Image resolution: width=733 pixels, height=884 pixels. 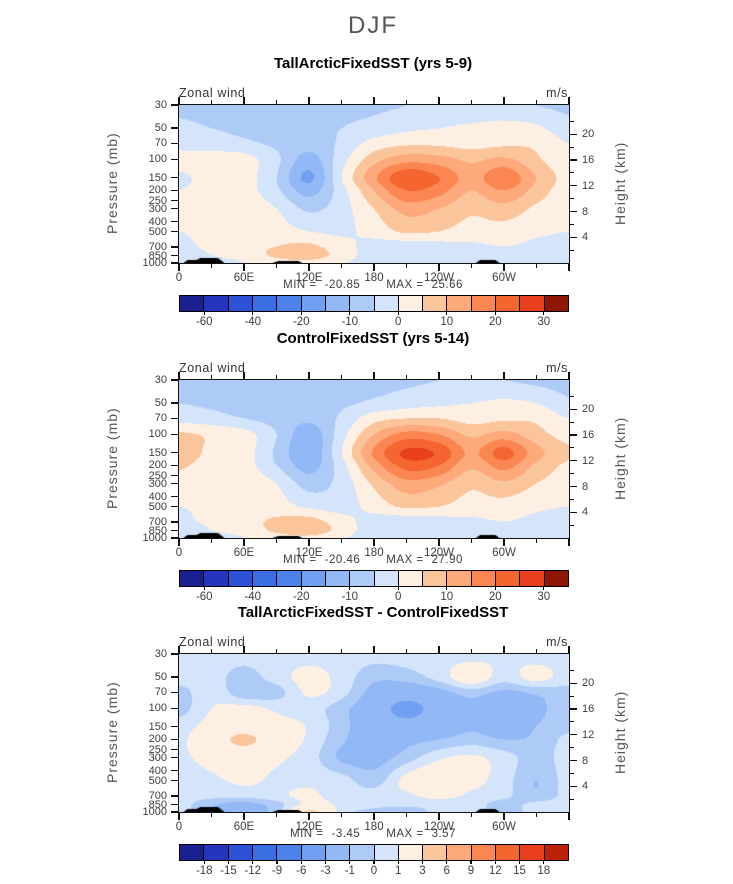 I want to click on colorbar-tick-label: -40, so click(x=253, y=322).